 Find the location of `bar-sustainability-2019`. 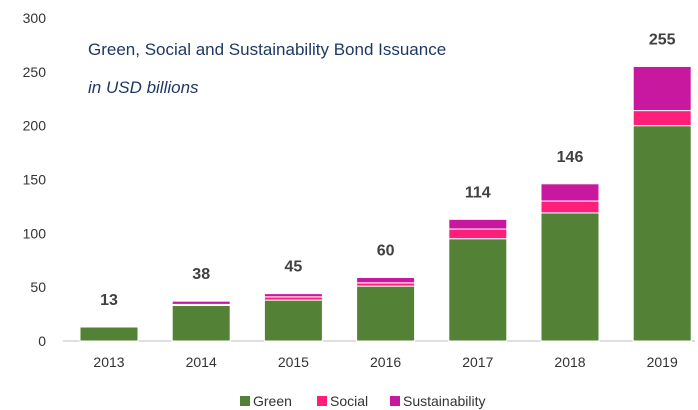

bar-sustainability-2019 is located at coordinates (662, 88).